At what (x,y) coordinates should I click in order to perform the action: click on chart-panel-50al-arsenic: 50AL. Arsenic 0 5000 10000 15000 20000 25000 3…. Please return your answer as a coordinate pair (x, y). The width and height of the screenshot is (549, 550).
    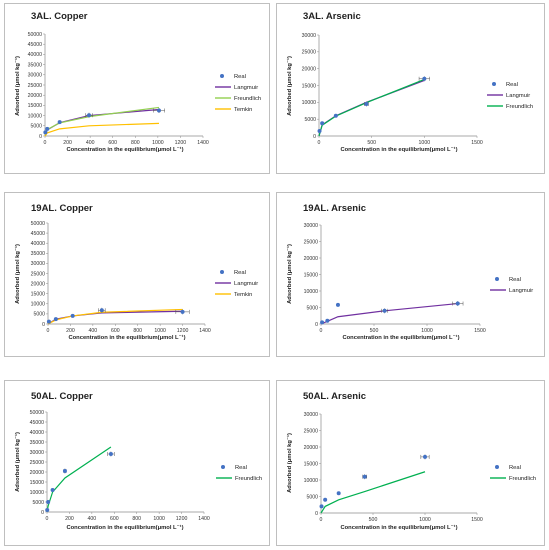
    Looking at the image, I should click on (410, 463).